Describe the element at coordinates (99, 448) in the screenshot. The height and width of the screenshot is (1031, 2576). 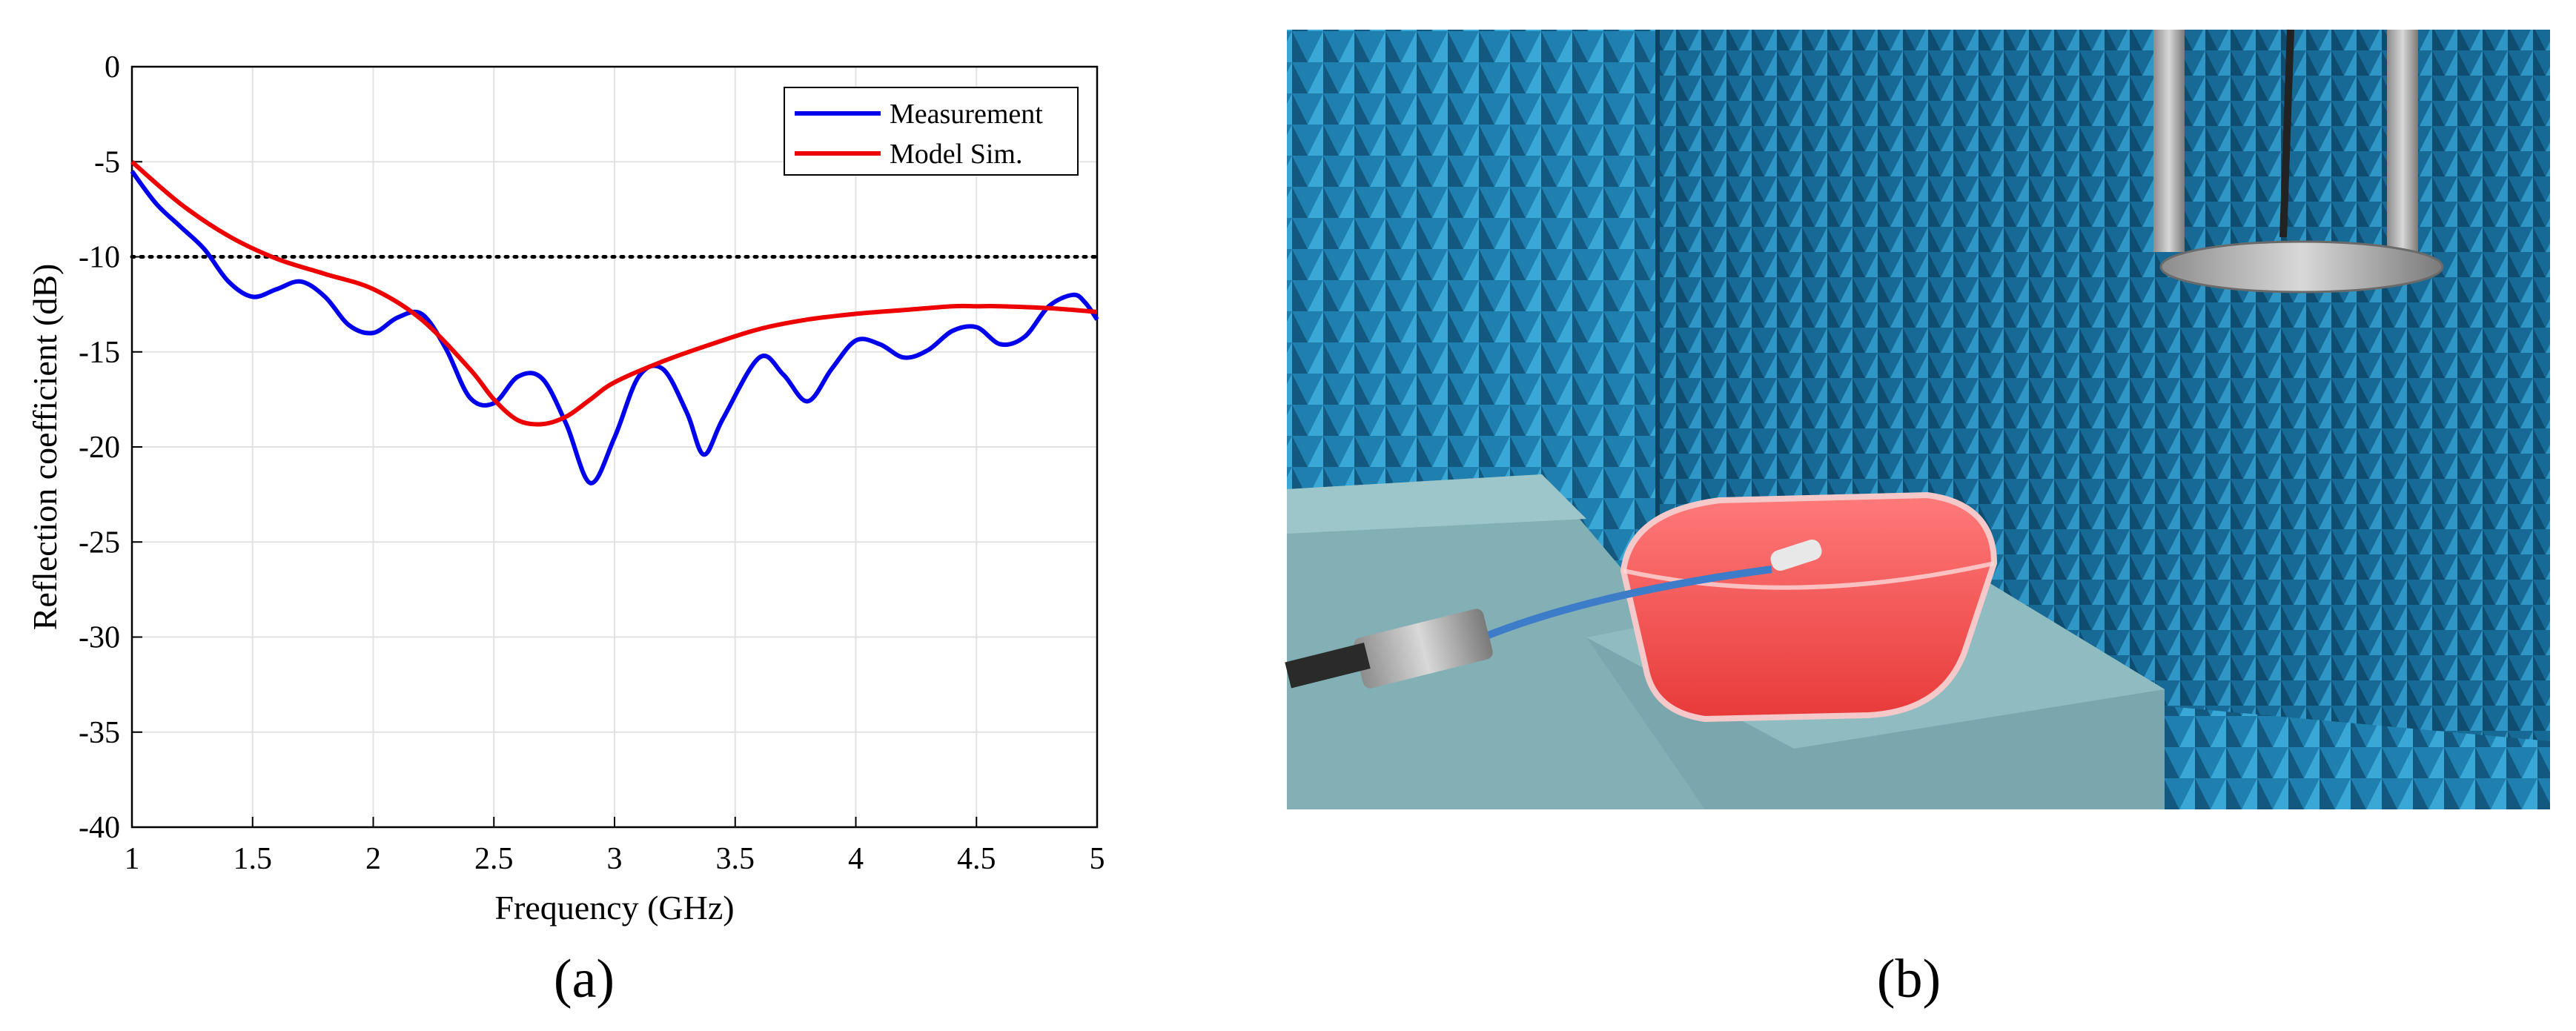
I see `y-tick-label: -20` at that location.